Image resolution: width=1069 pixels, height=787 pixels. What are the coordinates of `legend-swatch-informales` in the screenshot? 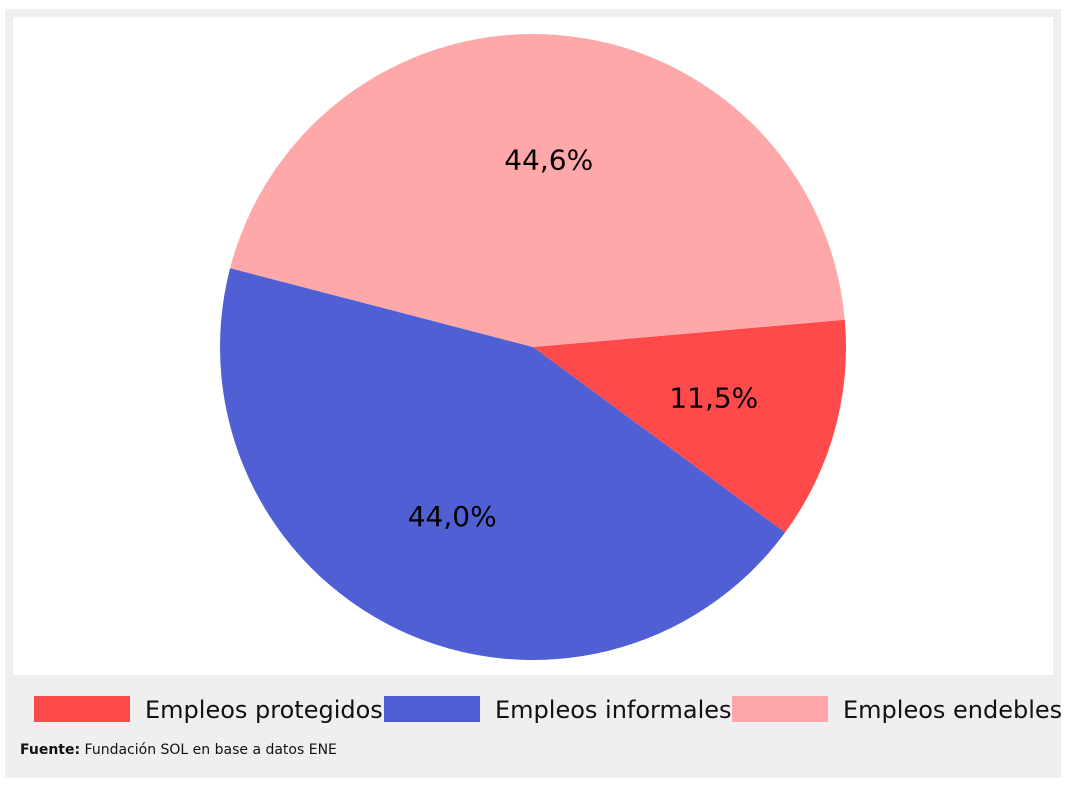 It's located at (432, 709).